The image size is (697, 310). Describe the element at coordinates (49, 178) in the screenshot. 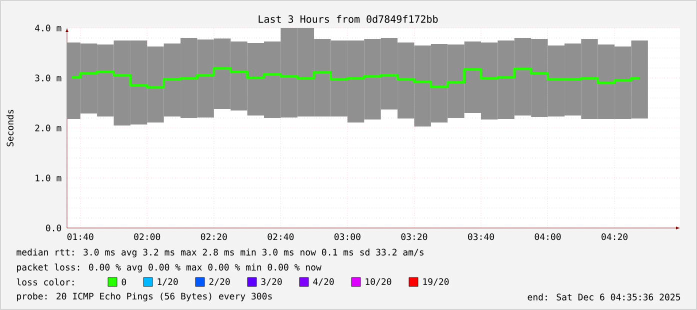

I see `y-tick-label: 1.0 m` at that location.